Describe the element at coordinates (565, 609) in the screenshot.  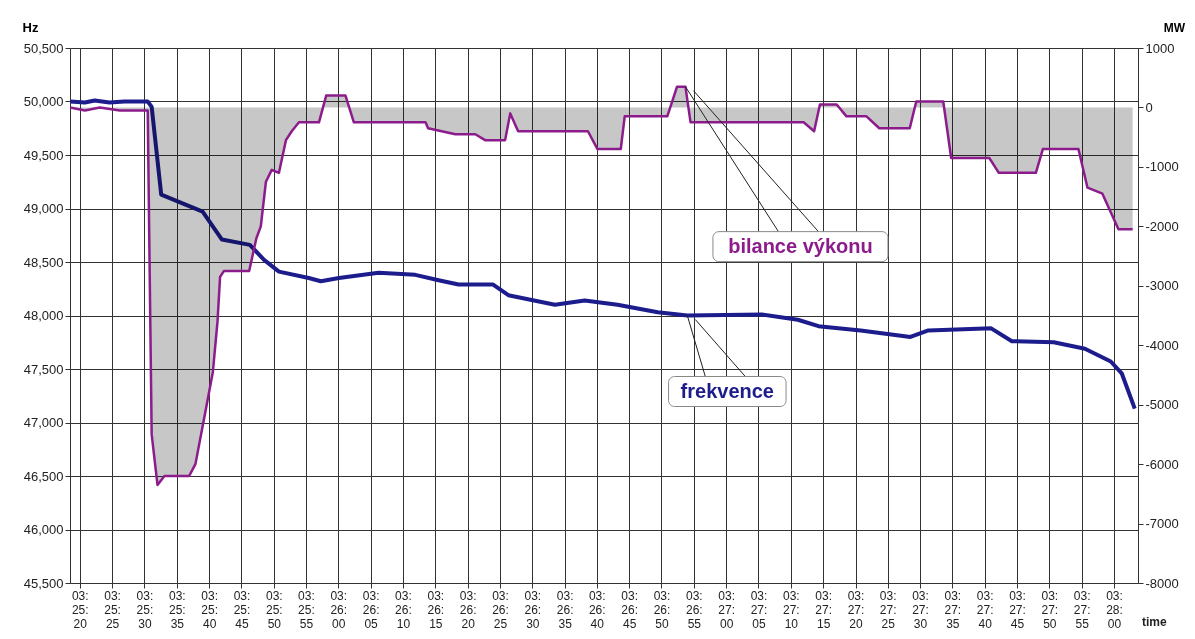
I see `x-tick-label: 03:26:35` at that location.